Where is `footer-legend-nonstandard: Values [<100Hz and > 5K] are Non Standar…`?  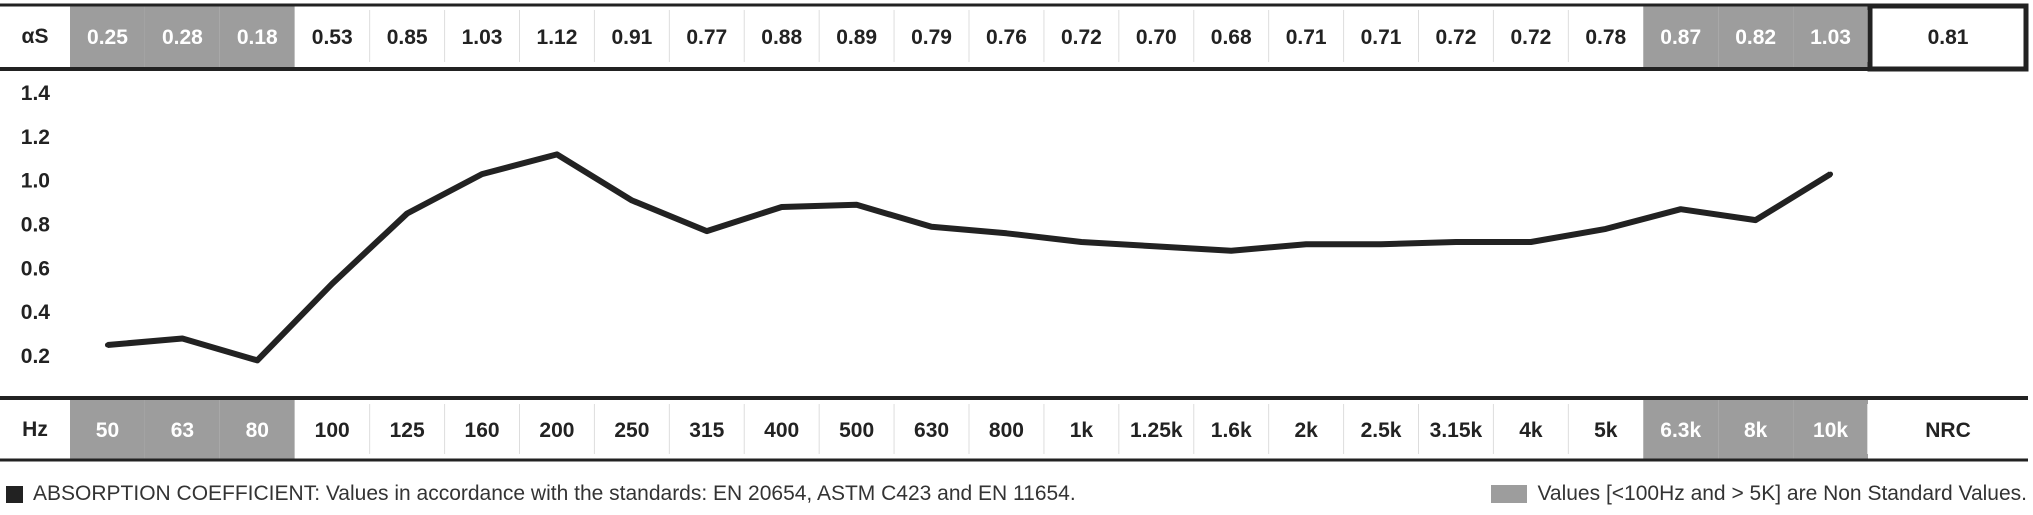 footer-legend-nonstandard: Values [<100Hz and > 5K] are Non Standar… is located at coordinates (1759, 494).